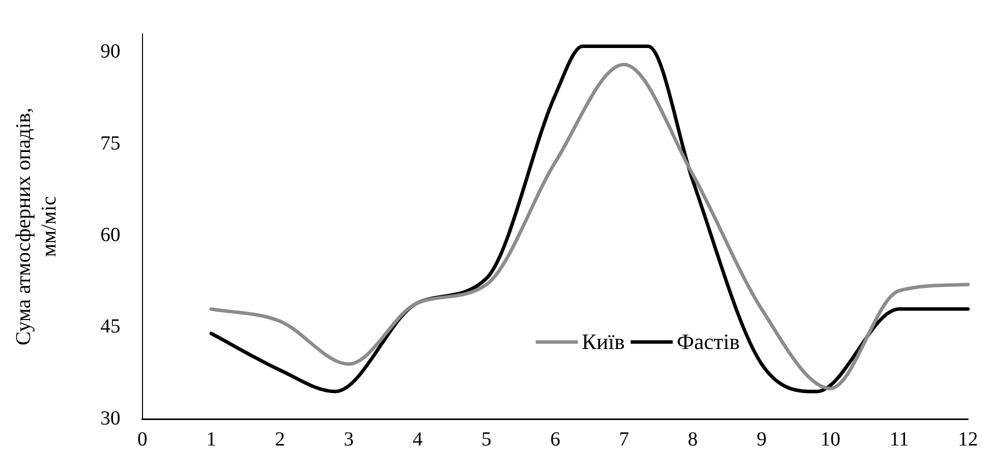 The height and width of the screenshot is (455, 982). I want to click on x-tick-label: 10, so click(830, 439).